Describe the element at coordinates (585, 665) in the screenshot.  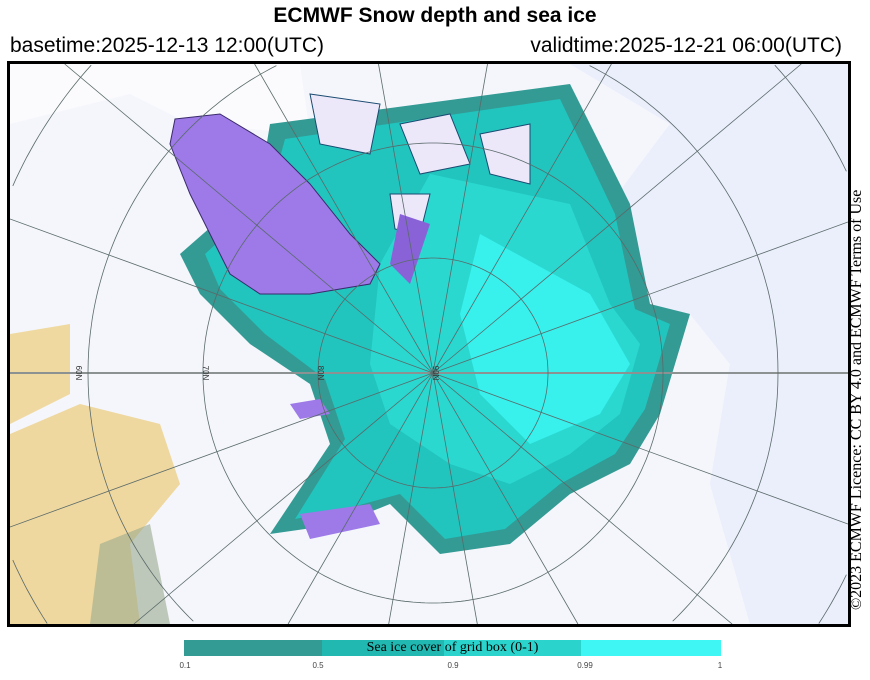
I see `legend-tick: 0.99` at that location.